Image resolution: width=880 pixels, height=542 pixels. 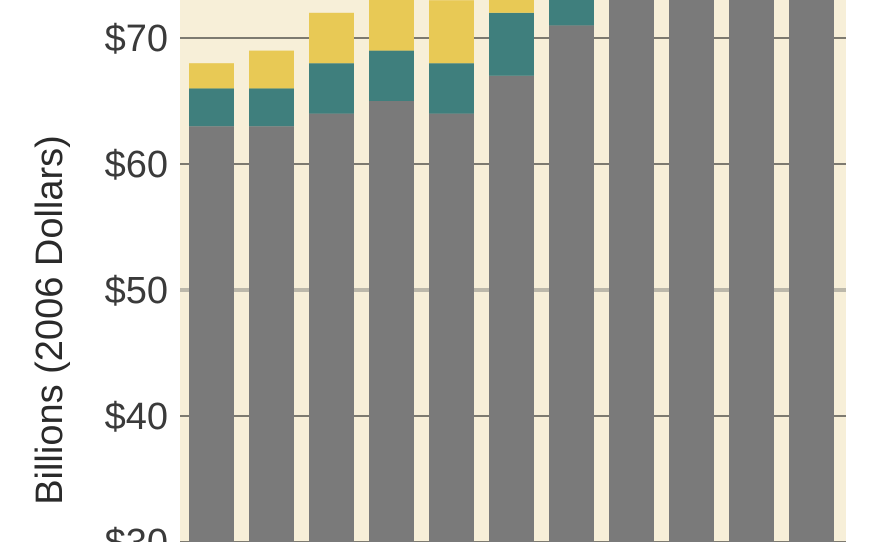 I want to click on y-tick-label-60: $60, so click(x=136, y=165).